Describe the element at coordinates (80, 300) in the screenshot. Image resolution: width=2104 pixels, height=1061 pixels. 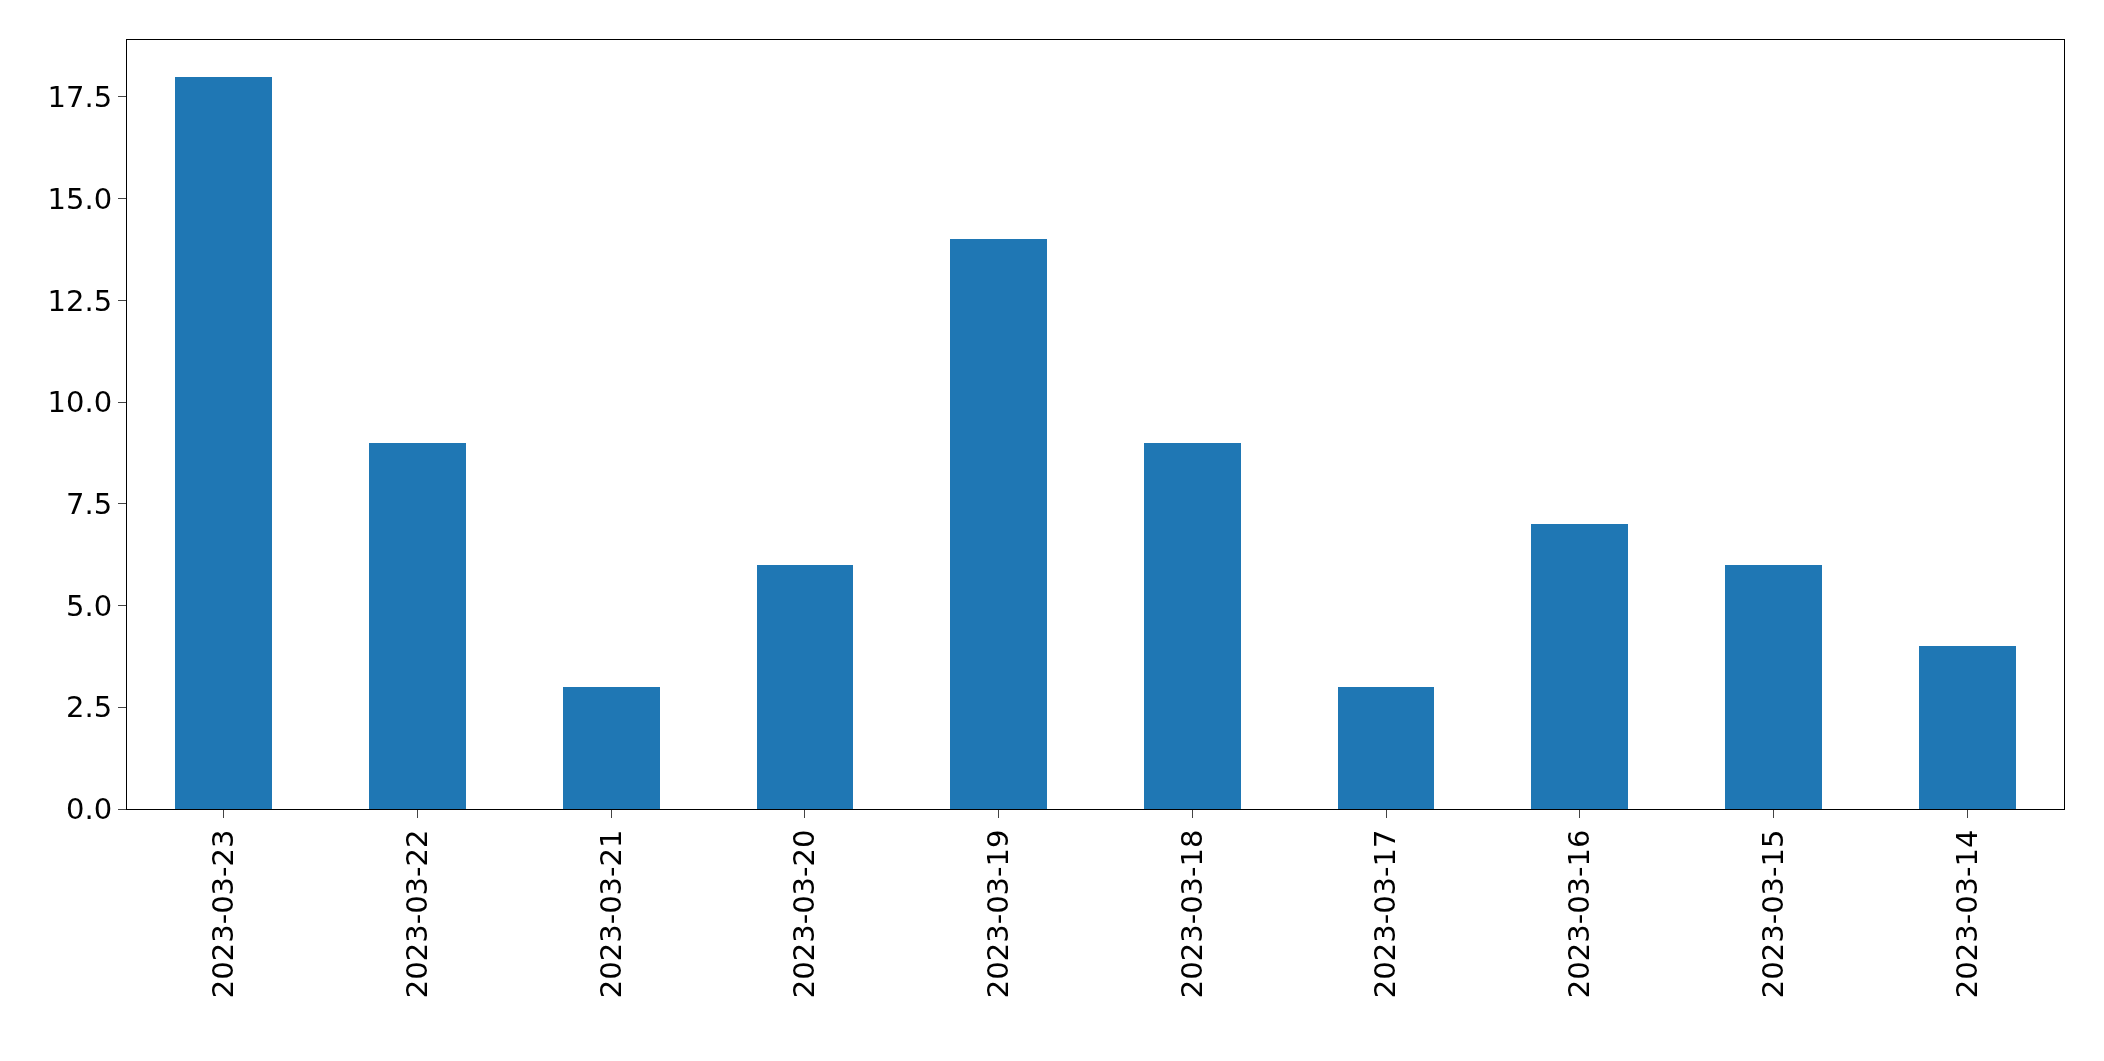
I see `y-tick-label: 12.5` at that location.